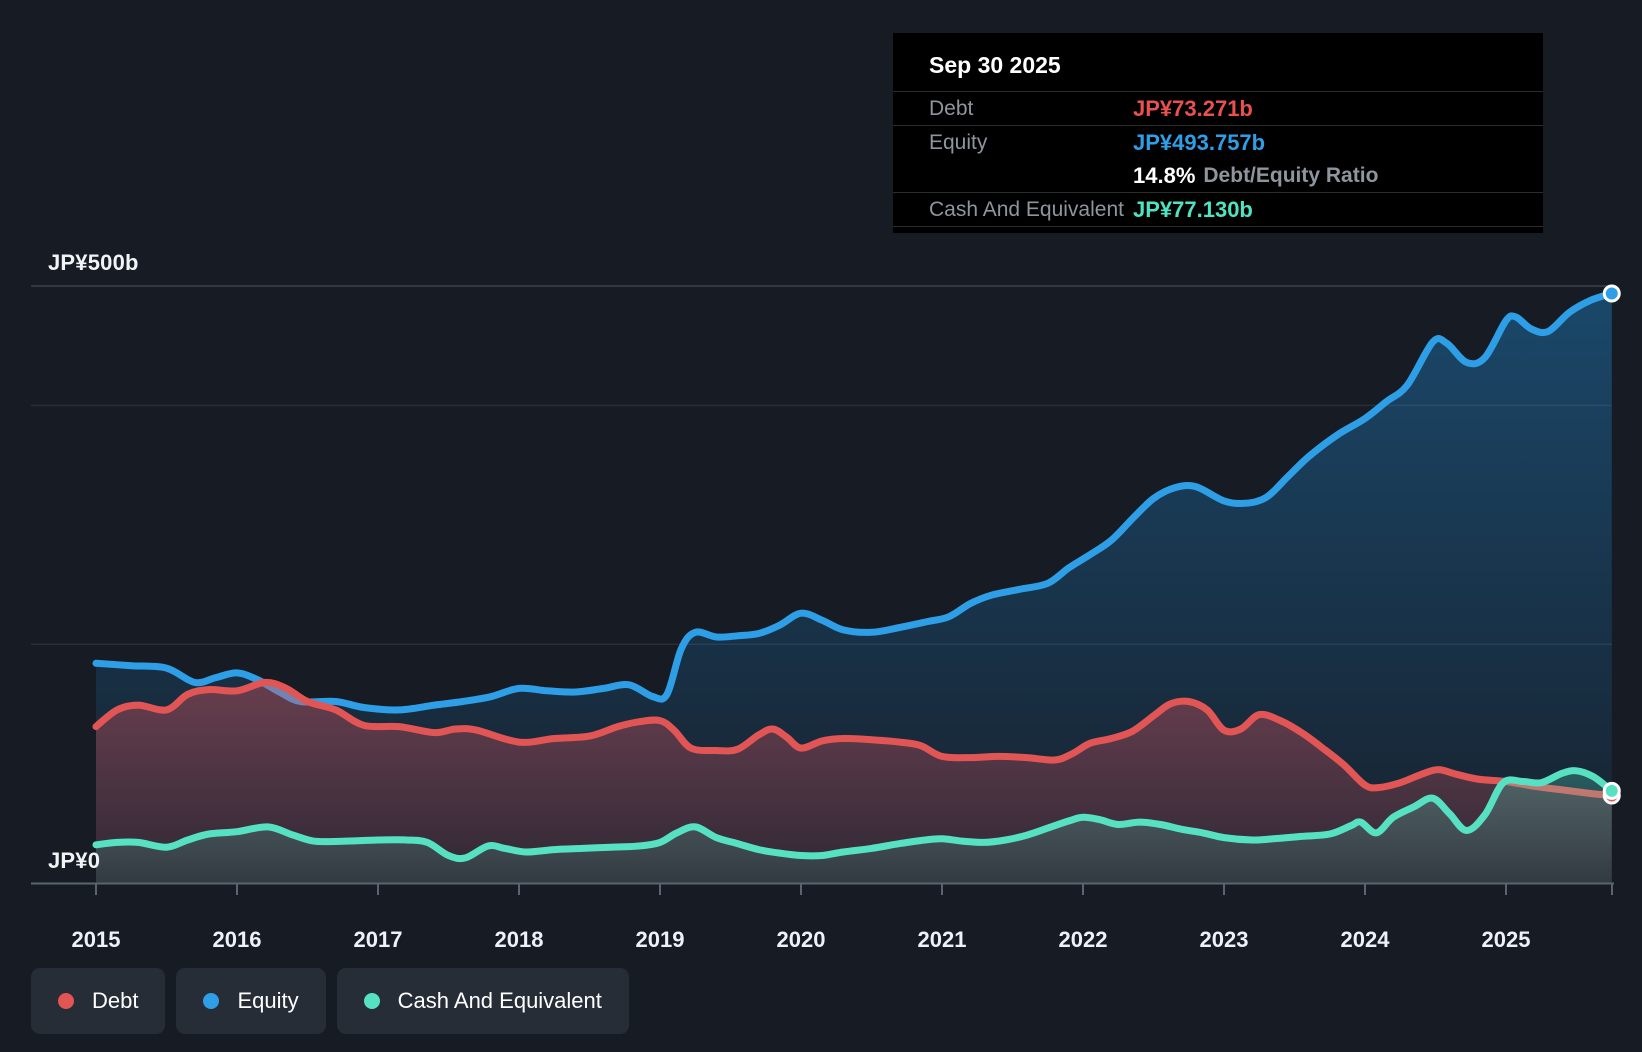  I want to click on x-tick-label-2024: 2024, so click(1366, 939).